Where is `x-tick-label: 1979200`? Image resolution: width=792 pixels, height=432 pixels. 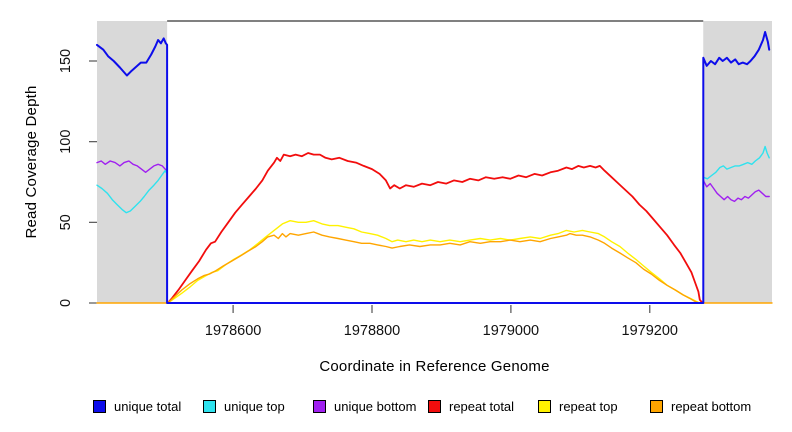 x-tick-label: 1979200 is located at coordinates (650, 331).